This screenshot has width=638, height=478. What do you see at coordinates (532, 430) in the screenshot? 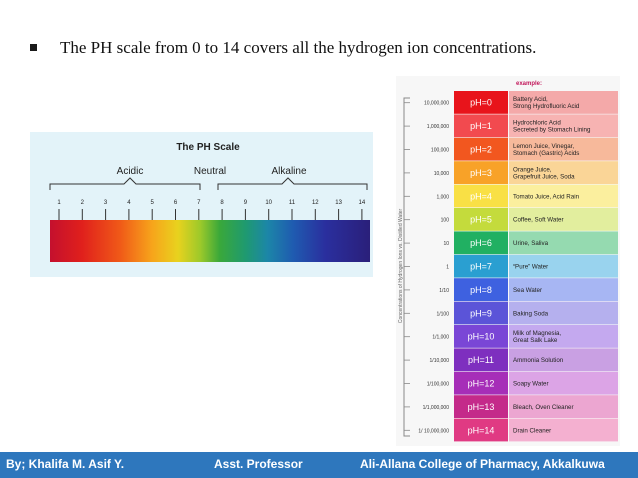
I see `example-text: Drain Cleaner` at bounding box center [532, 430].